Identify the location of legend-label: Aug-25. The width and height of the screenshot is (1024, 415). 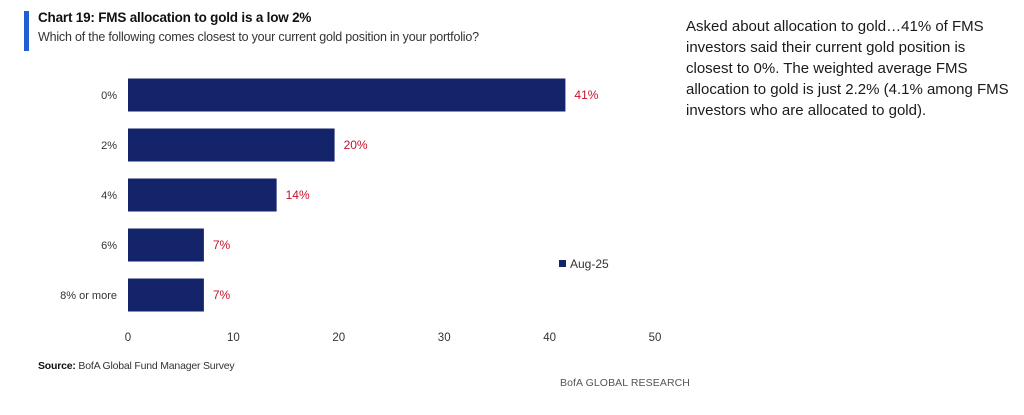
(589, 264).